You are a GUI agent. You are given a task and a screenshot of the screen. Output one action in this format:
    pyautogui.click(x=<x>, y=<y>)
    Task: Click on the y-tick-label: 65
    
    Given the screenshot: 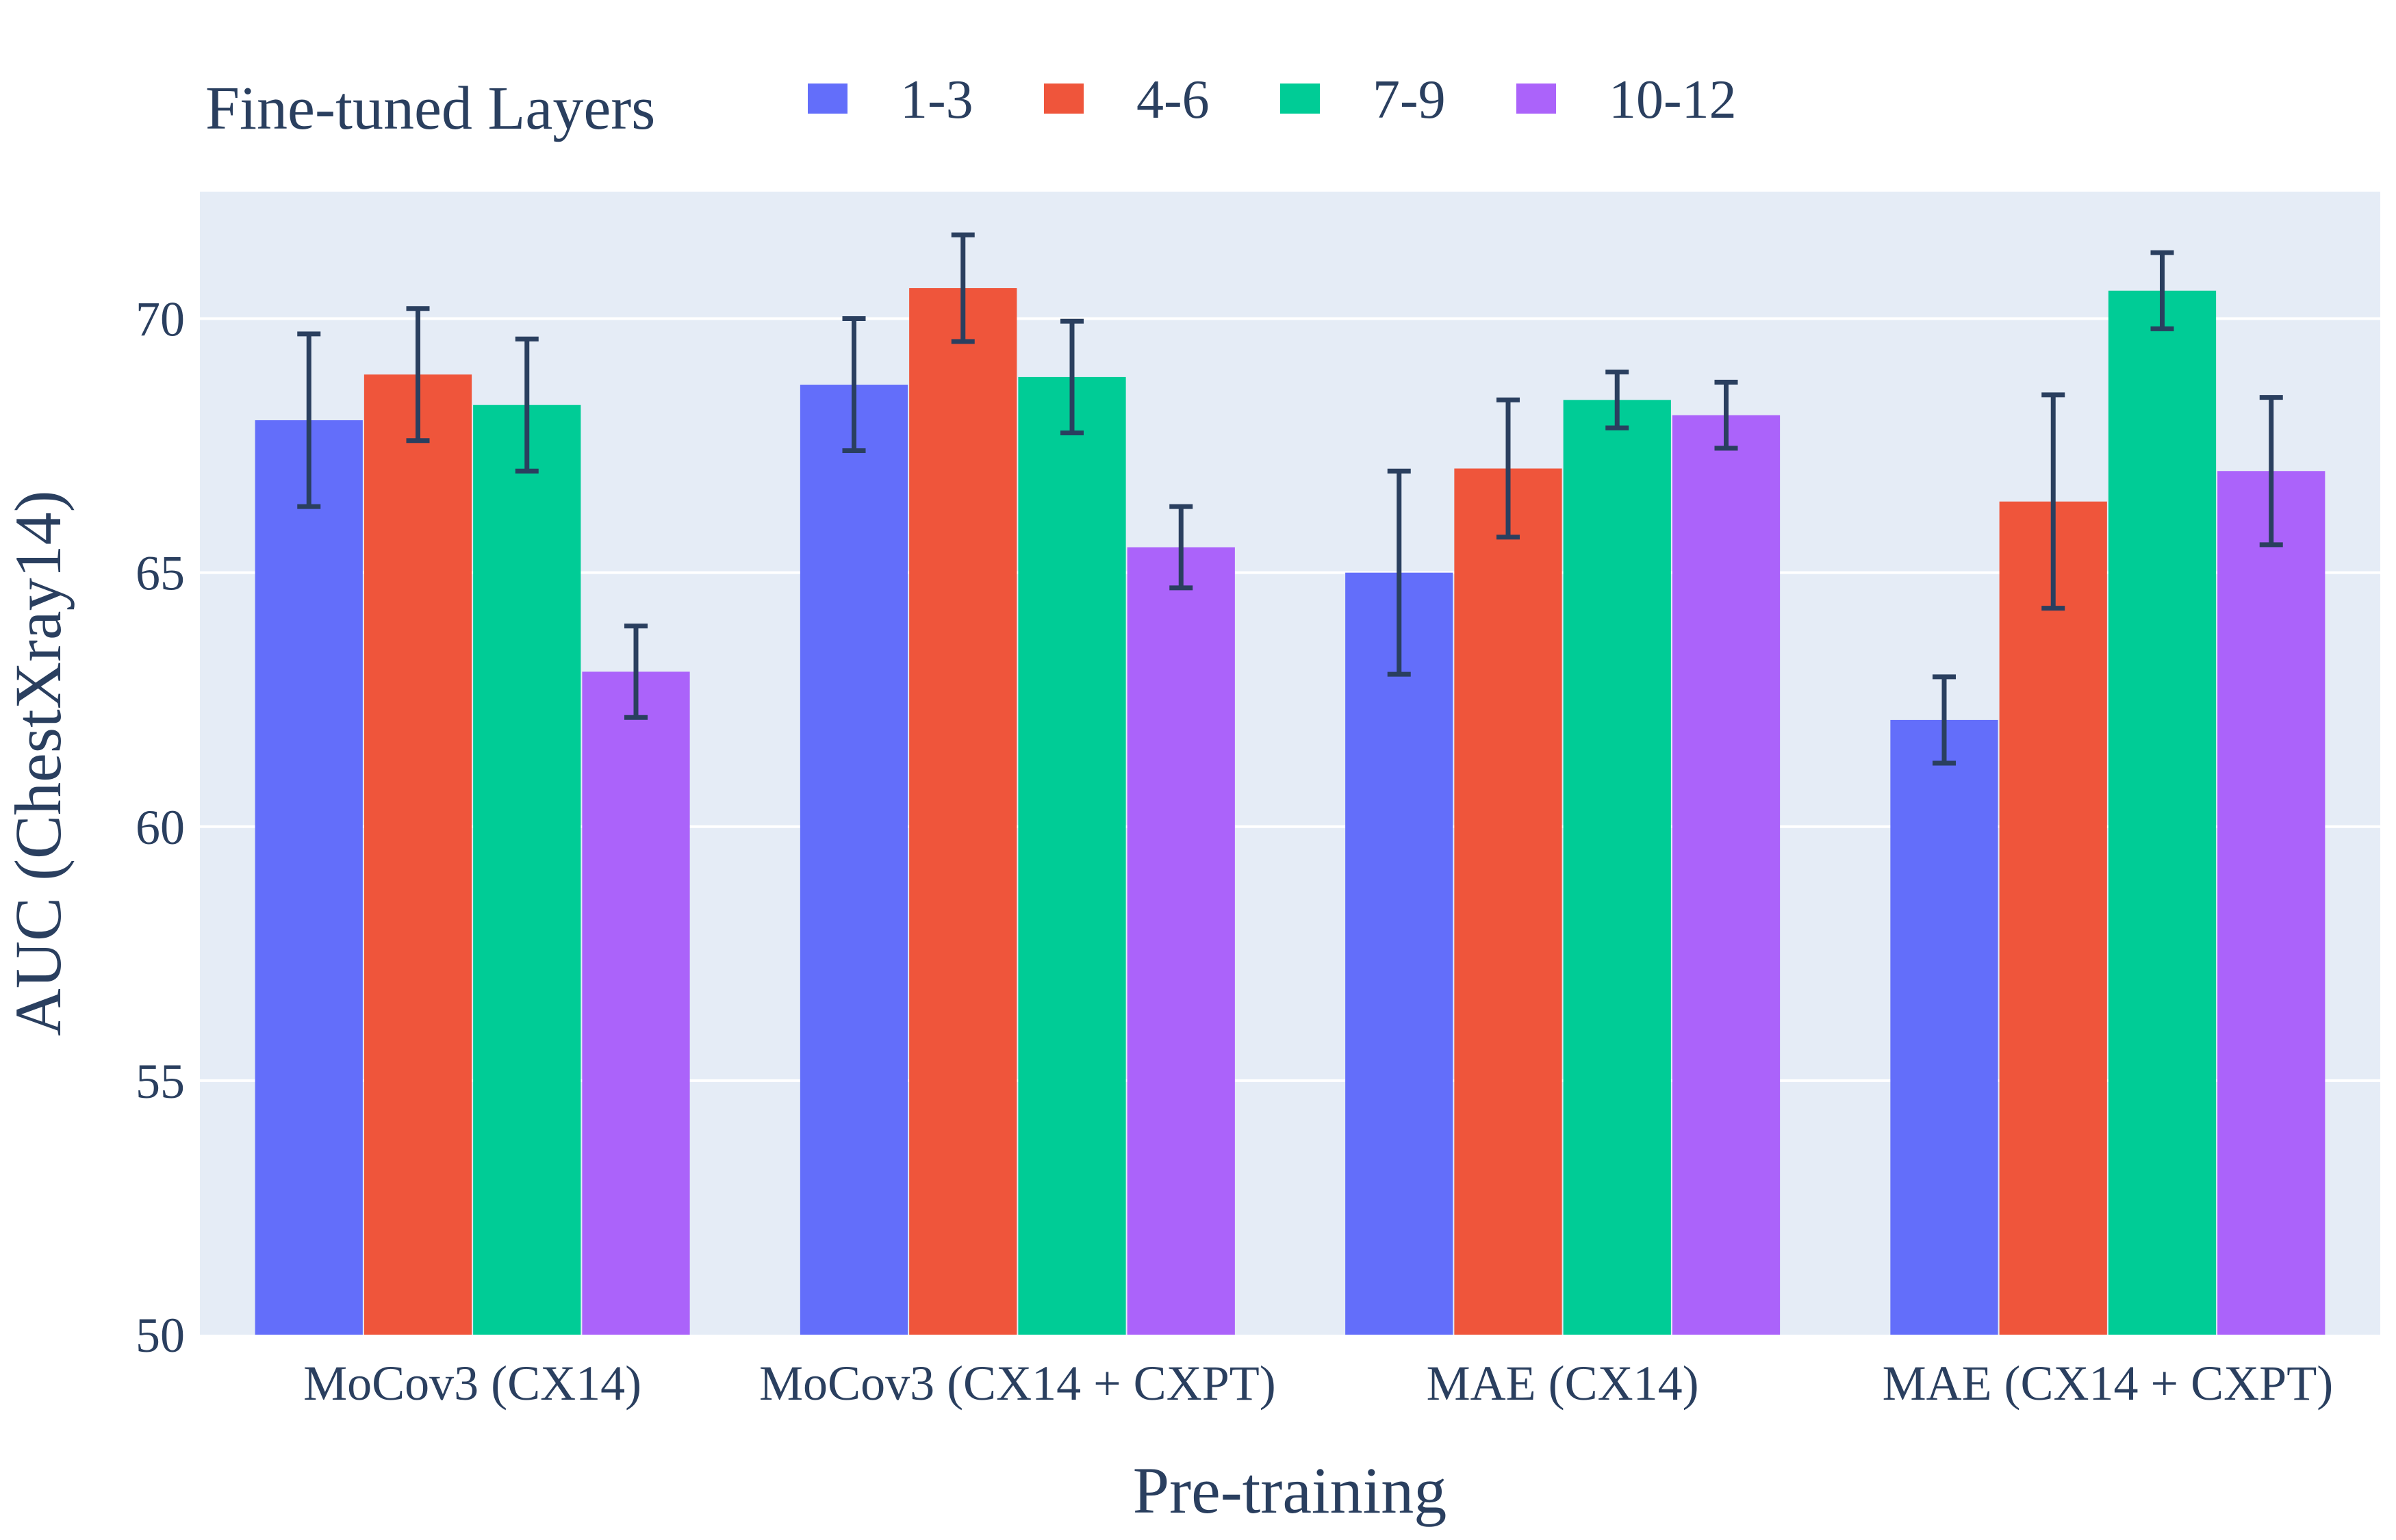 What is the action you would take?
    pyautogui.click(x=160, y=573)
    